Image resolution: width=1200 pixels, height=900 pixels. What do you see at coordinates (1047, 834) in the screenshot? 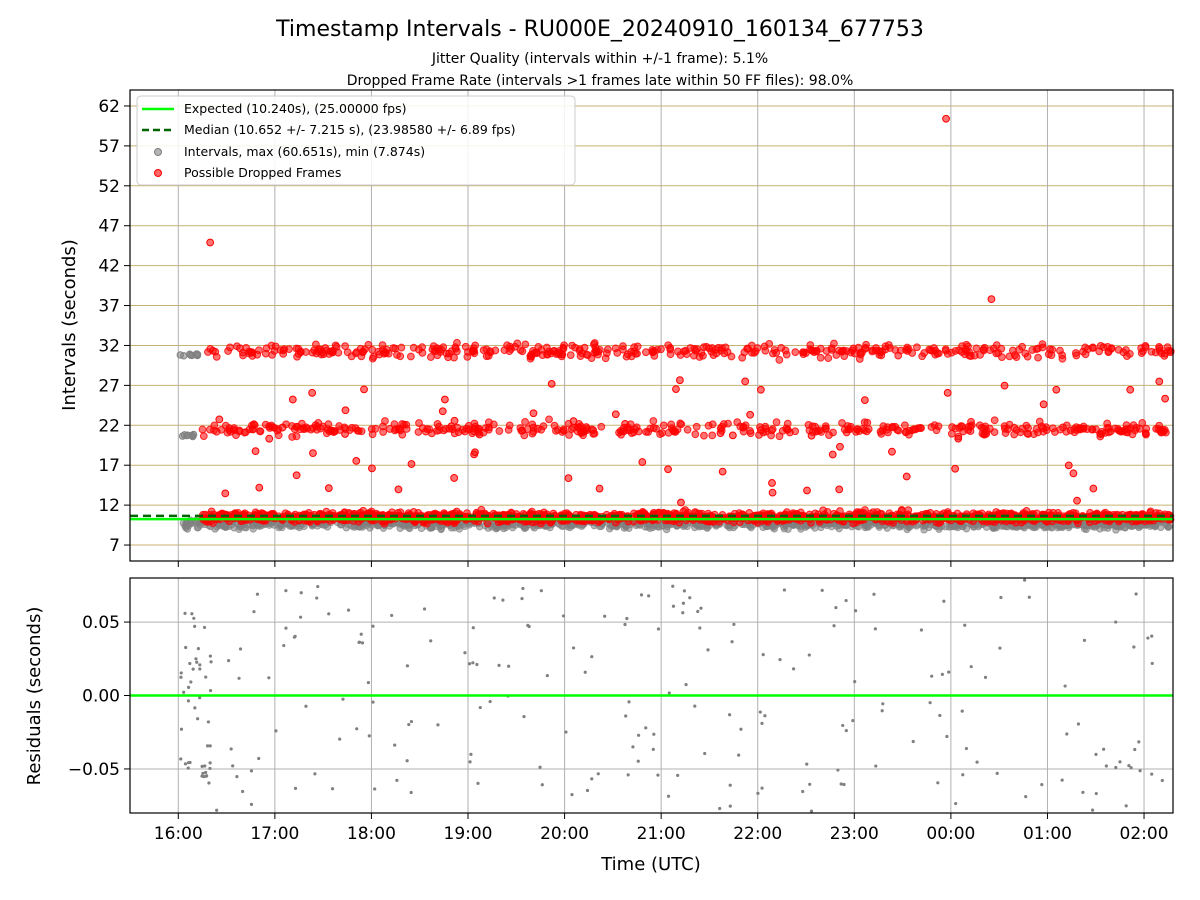
I see `x-tick-label: 01:00` at bounding box center [1047, 834].